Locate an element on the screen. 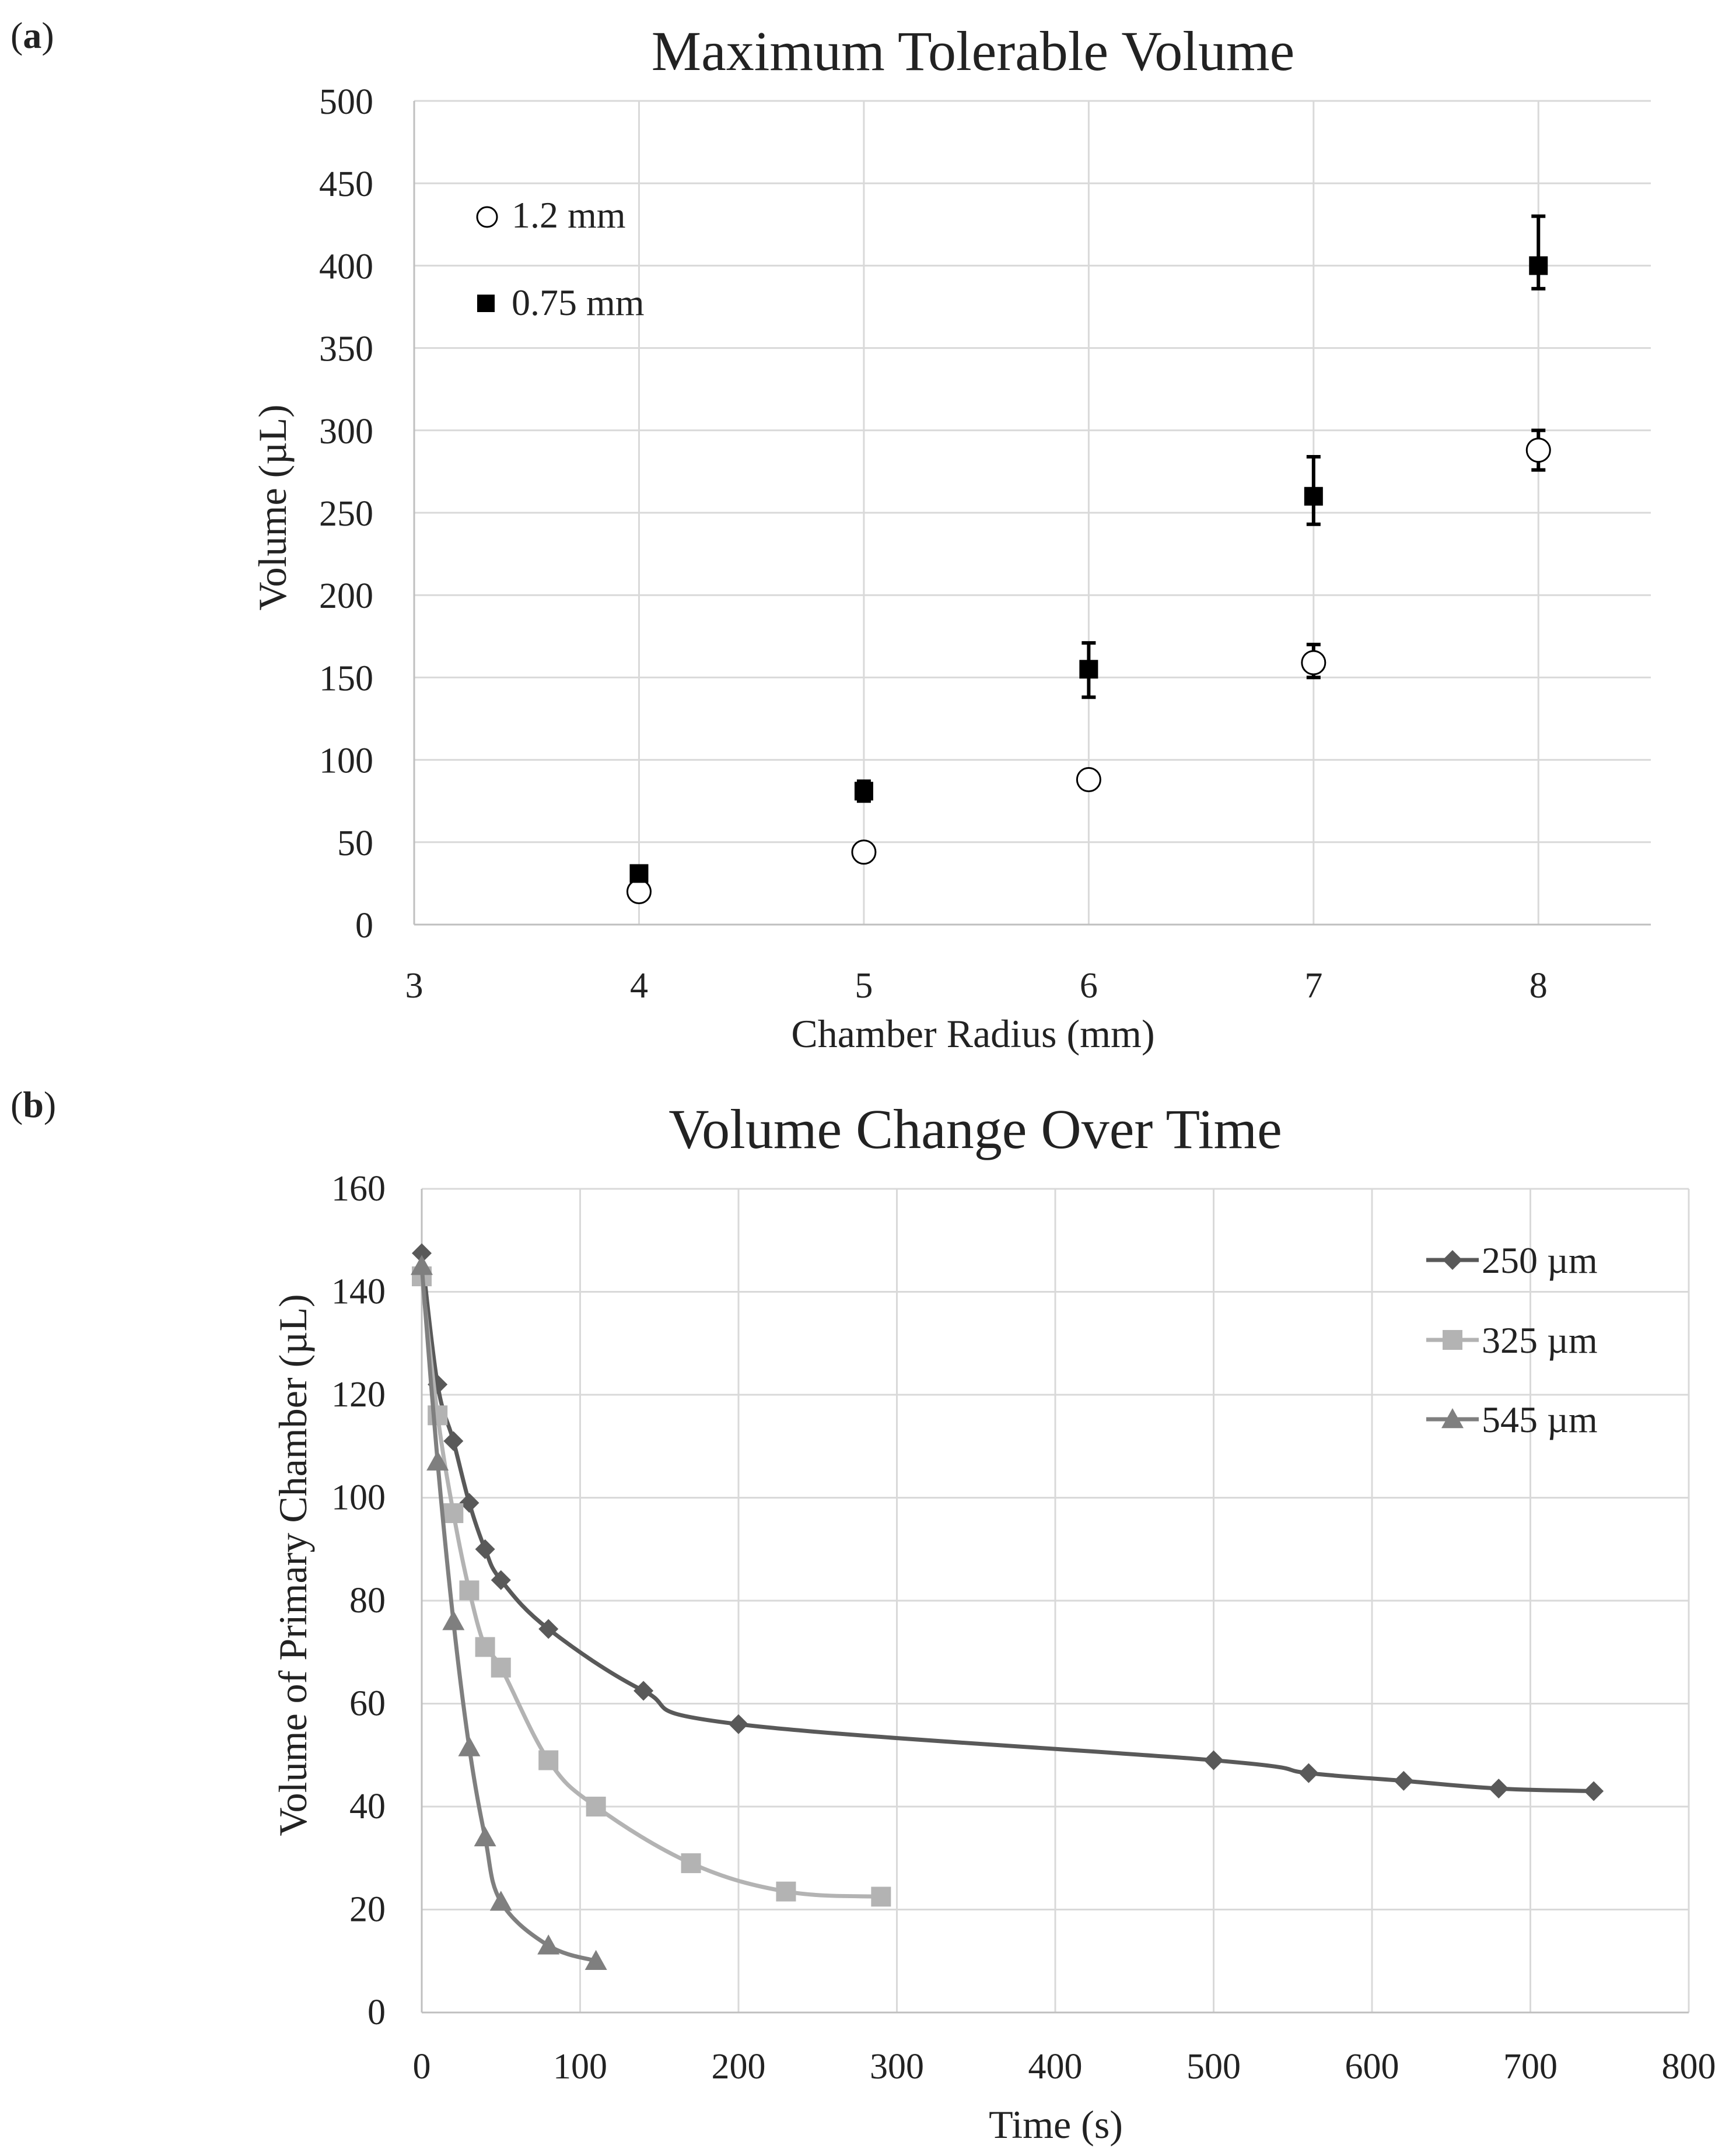 The height and width of the screenshot is (2156, 1729). line-545um is located at coordinates (508, 1615).